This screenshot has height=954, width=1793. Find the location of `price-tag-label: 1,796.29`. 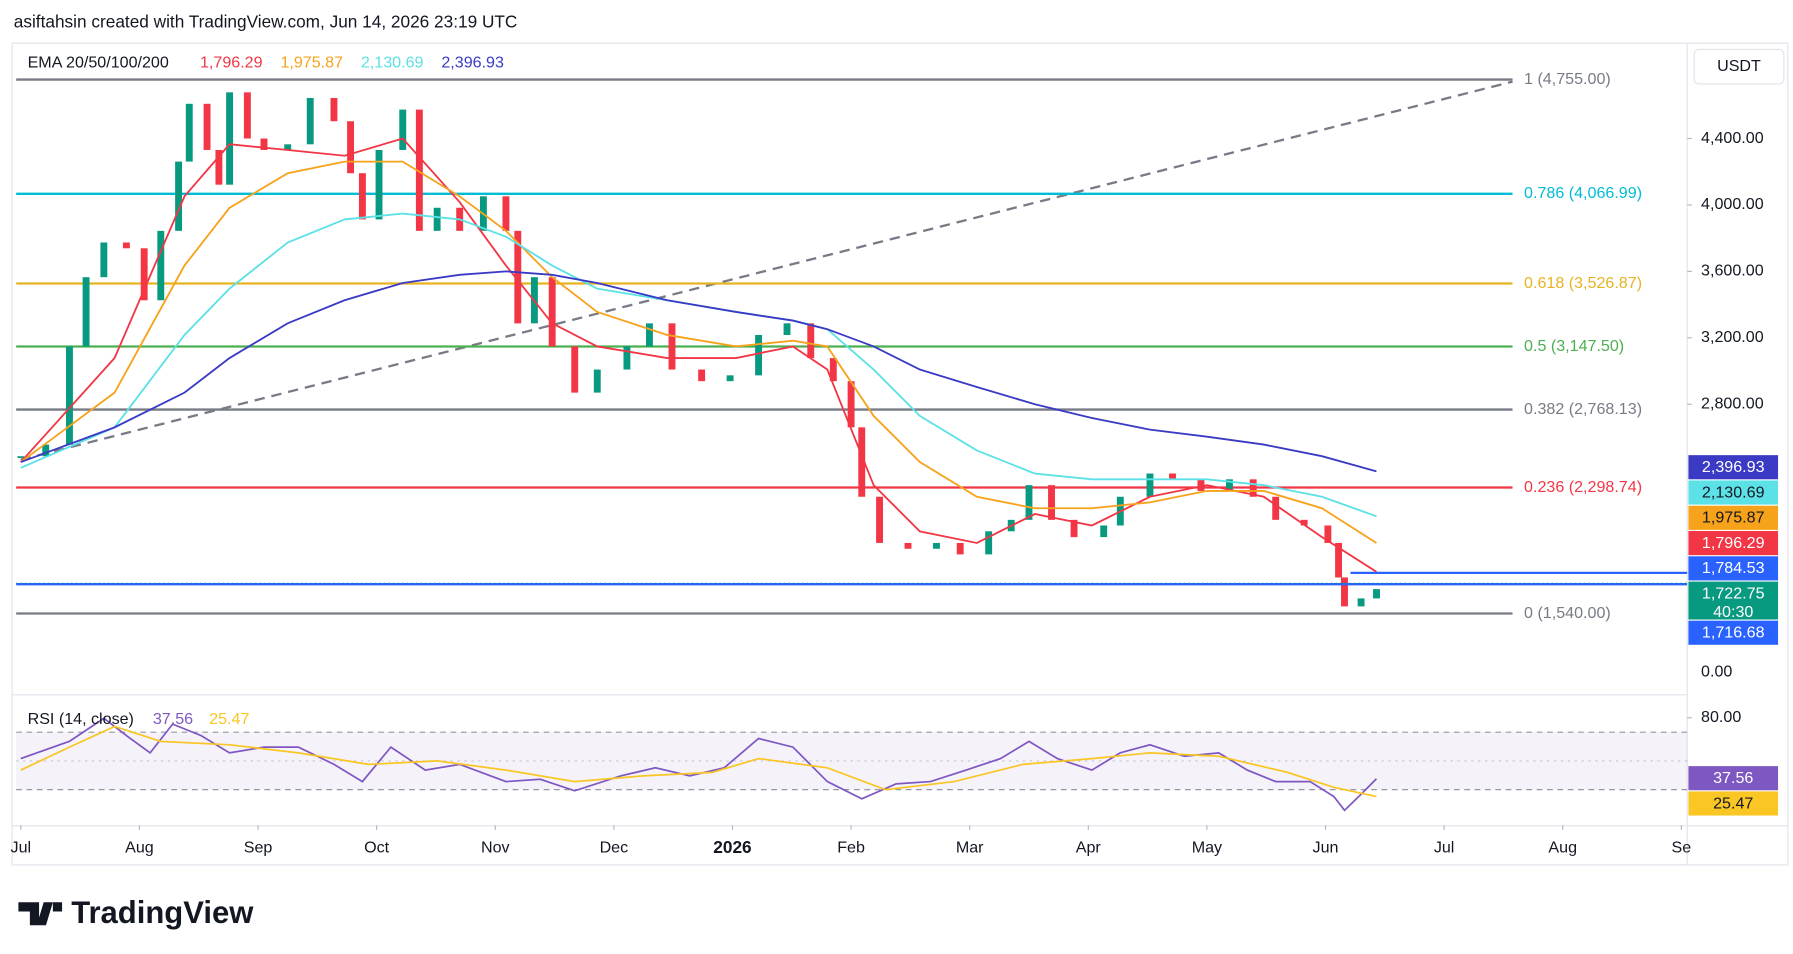

price-tag-label: 1,796.29 is located at coordinates (1733, 543).